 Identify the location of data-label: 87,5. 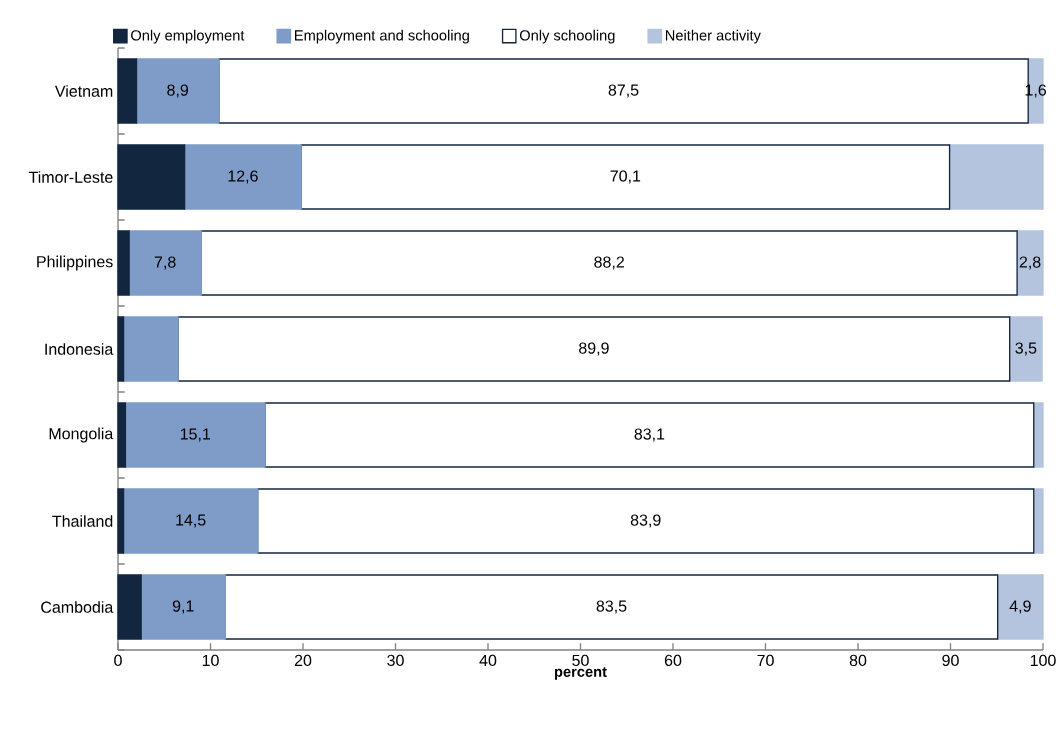
(623, 91).